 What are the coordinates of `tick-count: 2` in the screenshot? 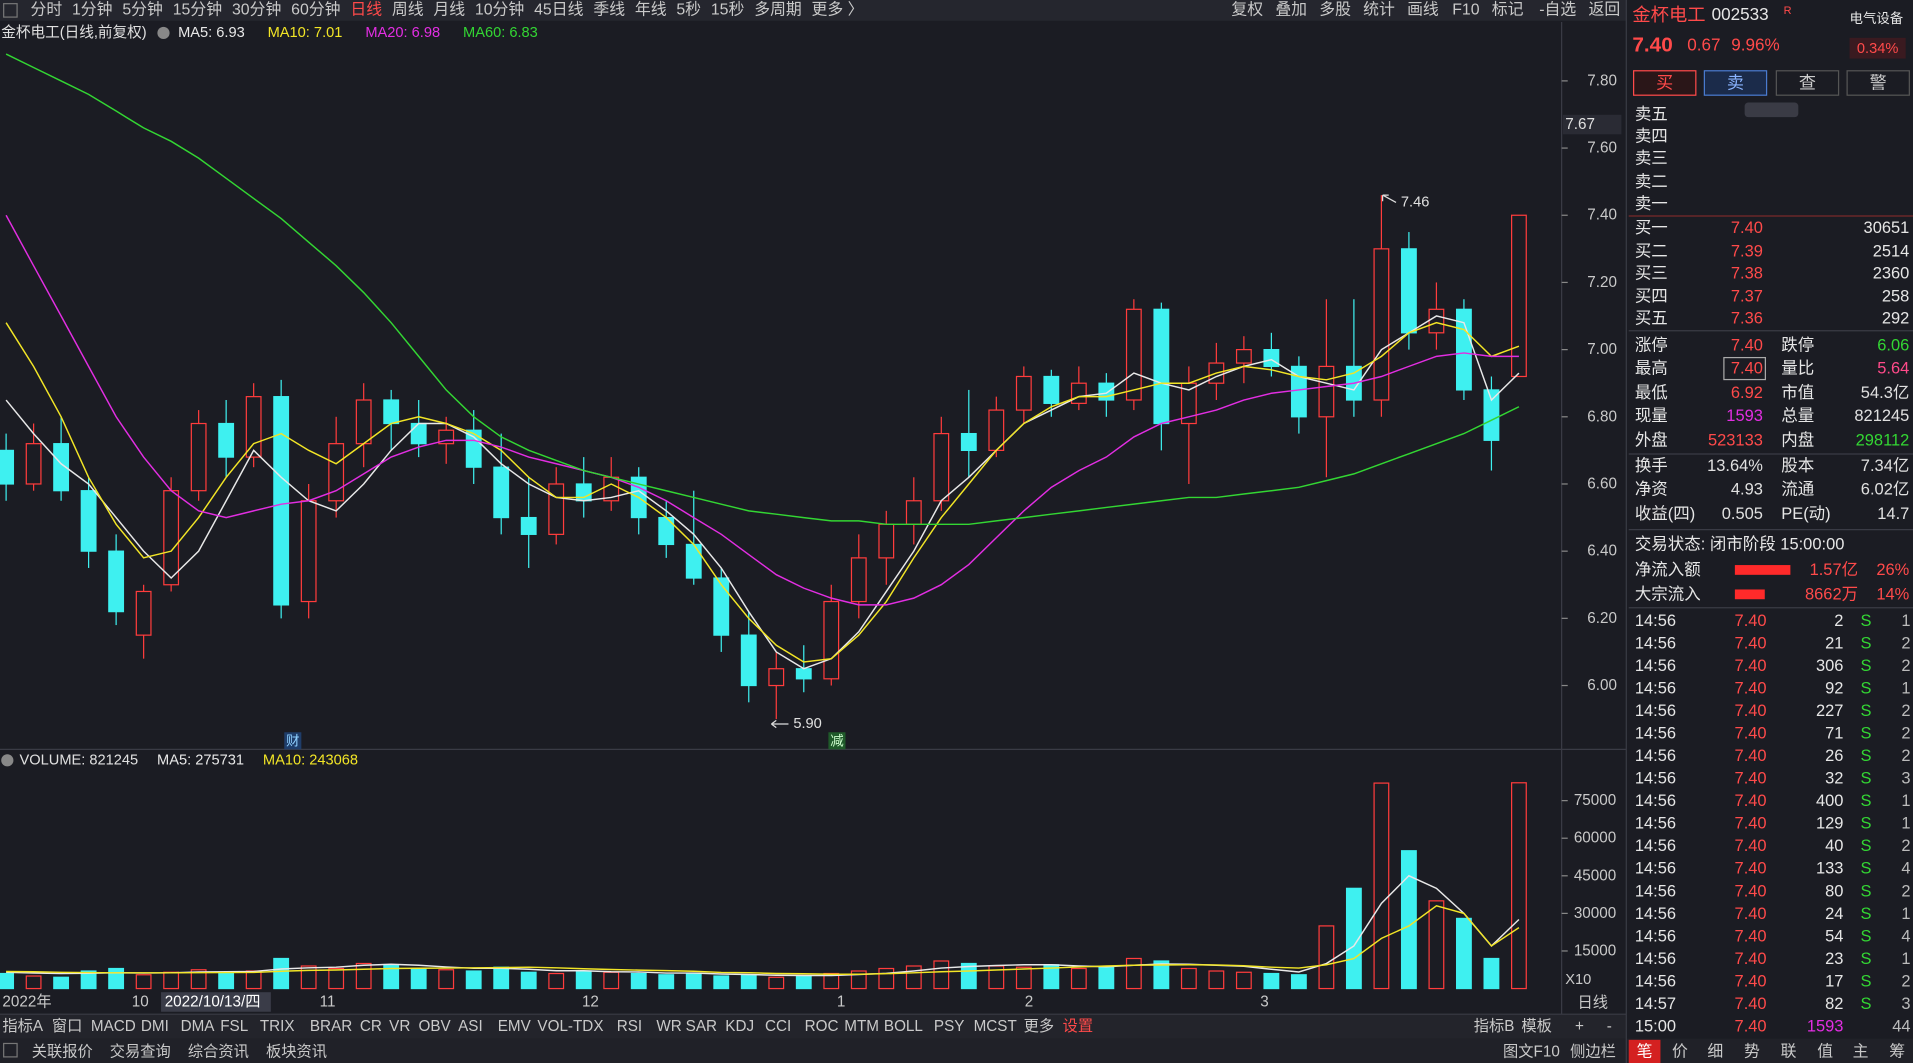 It's located at (1905, 734).